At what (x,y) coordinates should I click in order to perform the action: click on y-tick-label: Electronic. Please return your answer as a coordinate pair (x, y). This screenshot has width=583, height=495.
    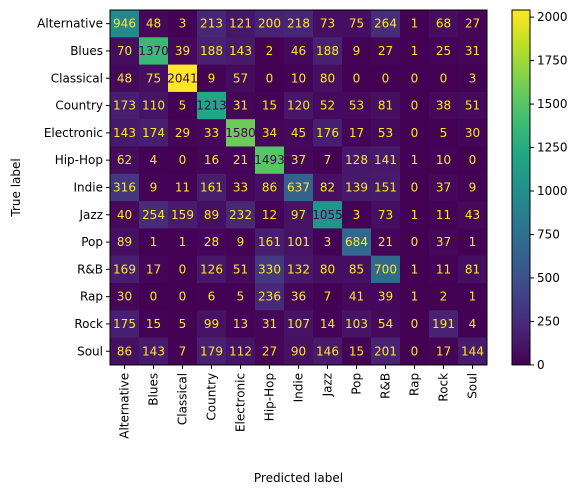
    Looking at the image, I should click on (73, 133).